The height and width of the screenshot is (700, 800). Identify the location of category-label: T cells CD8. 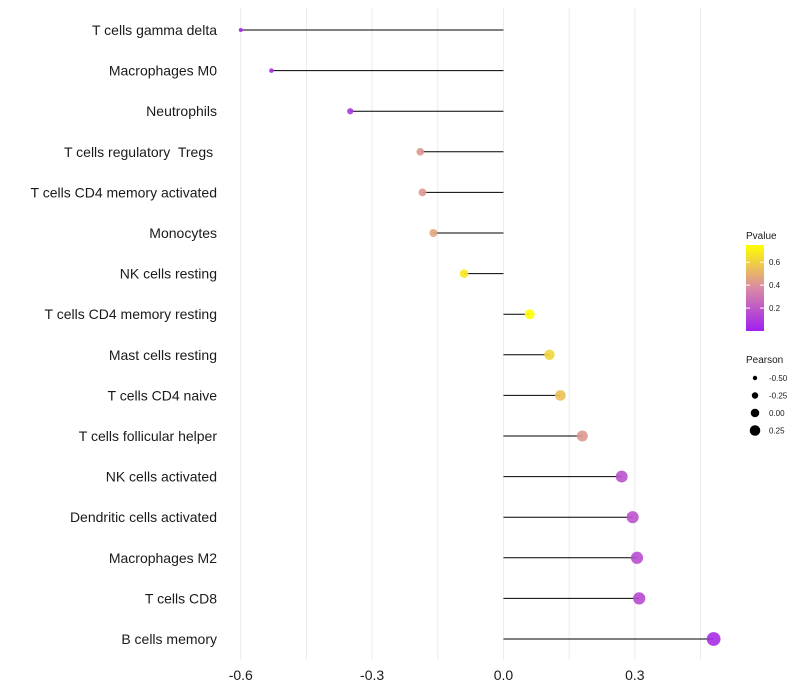
(181, 598).